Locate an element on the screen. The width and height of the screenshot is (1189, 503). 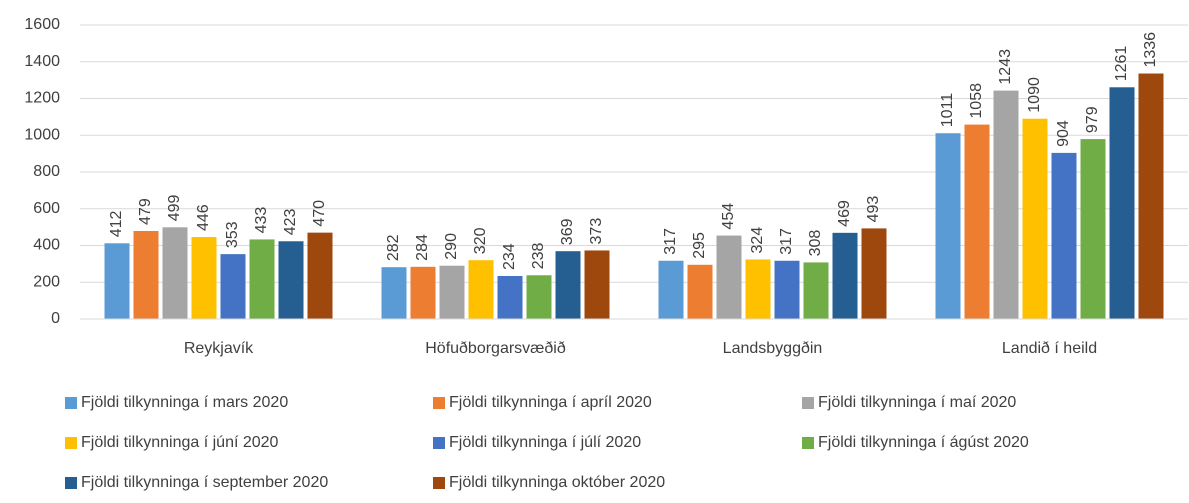
value-label: 1336 is located at coordinates (1150, 50).